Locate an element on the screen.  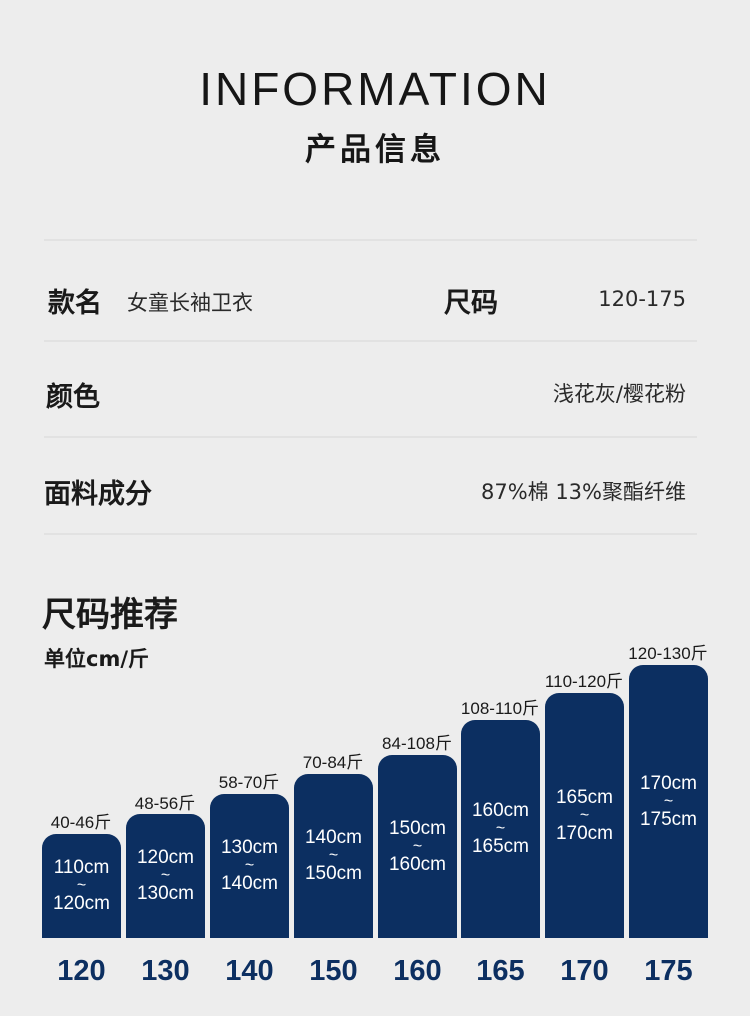
weight-range-label: 70-84斤 is located at coordinates (333, 762).